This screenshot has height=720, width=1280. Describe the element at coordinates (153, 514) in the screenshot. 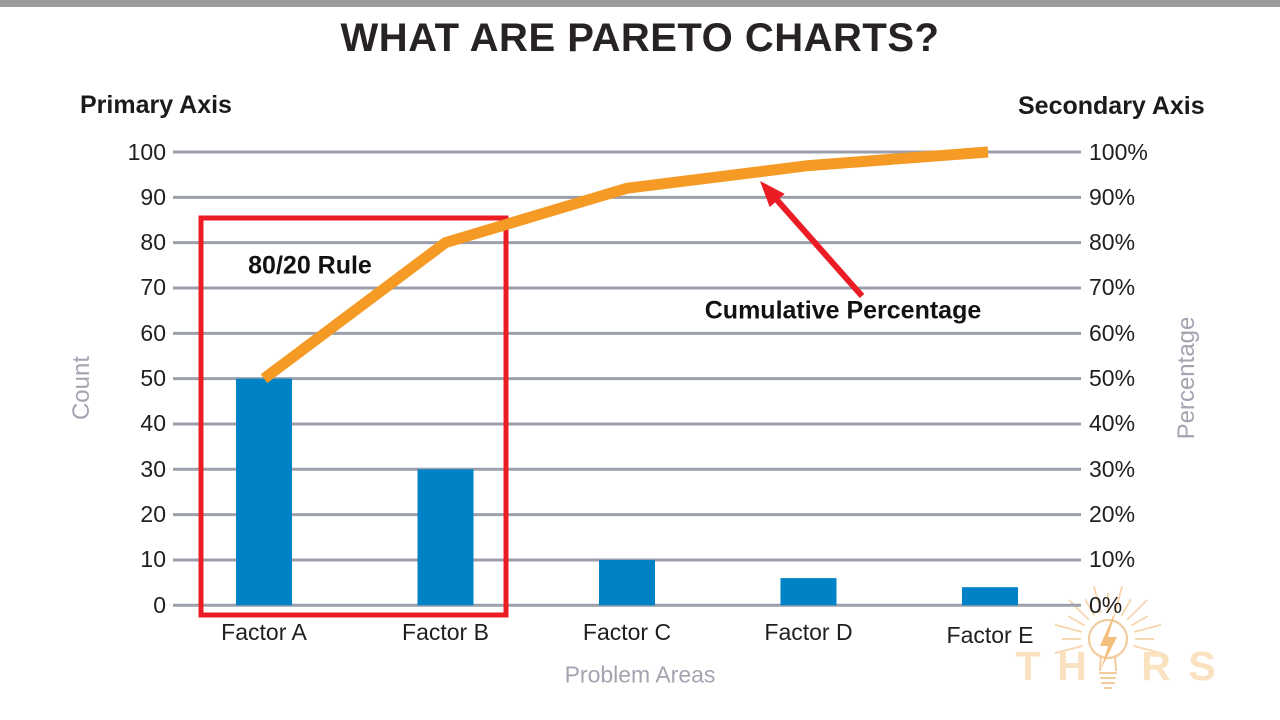

I see `left-axis-tick-label: 20` at that location.